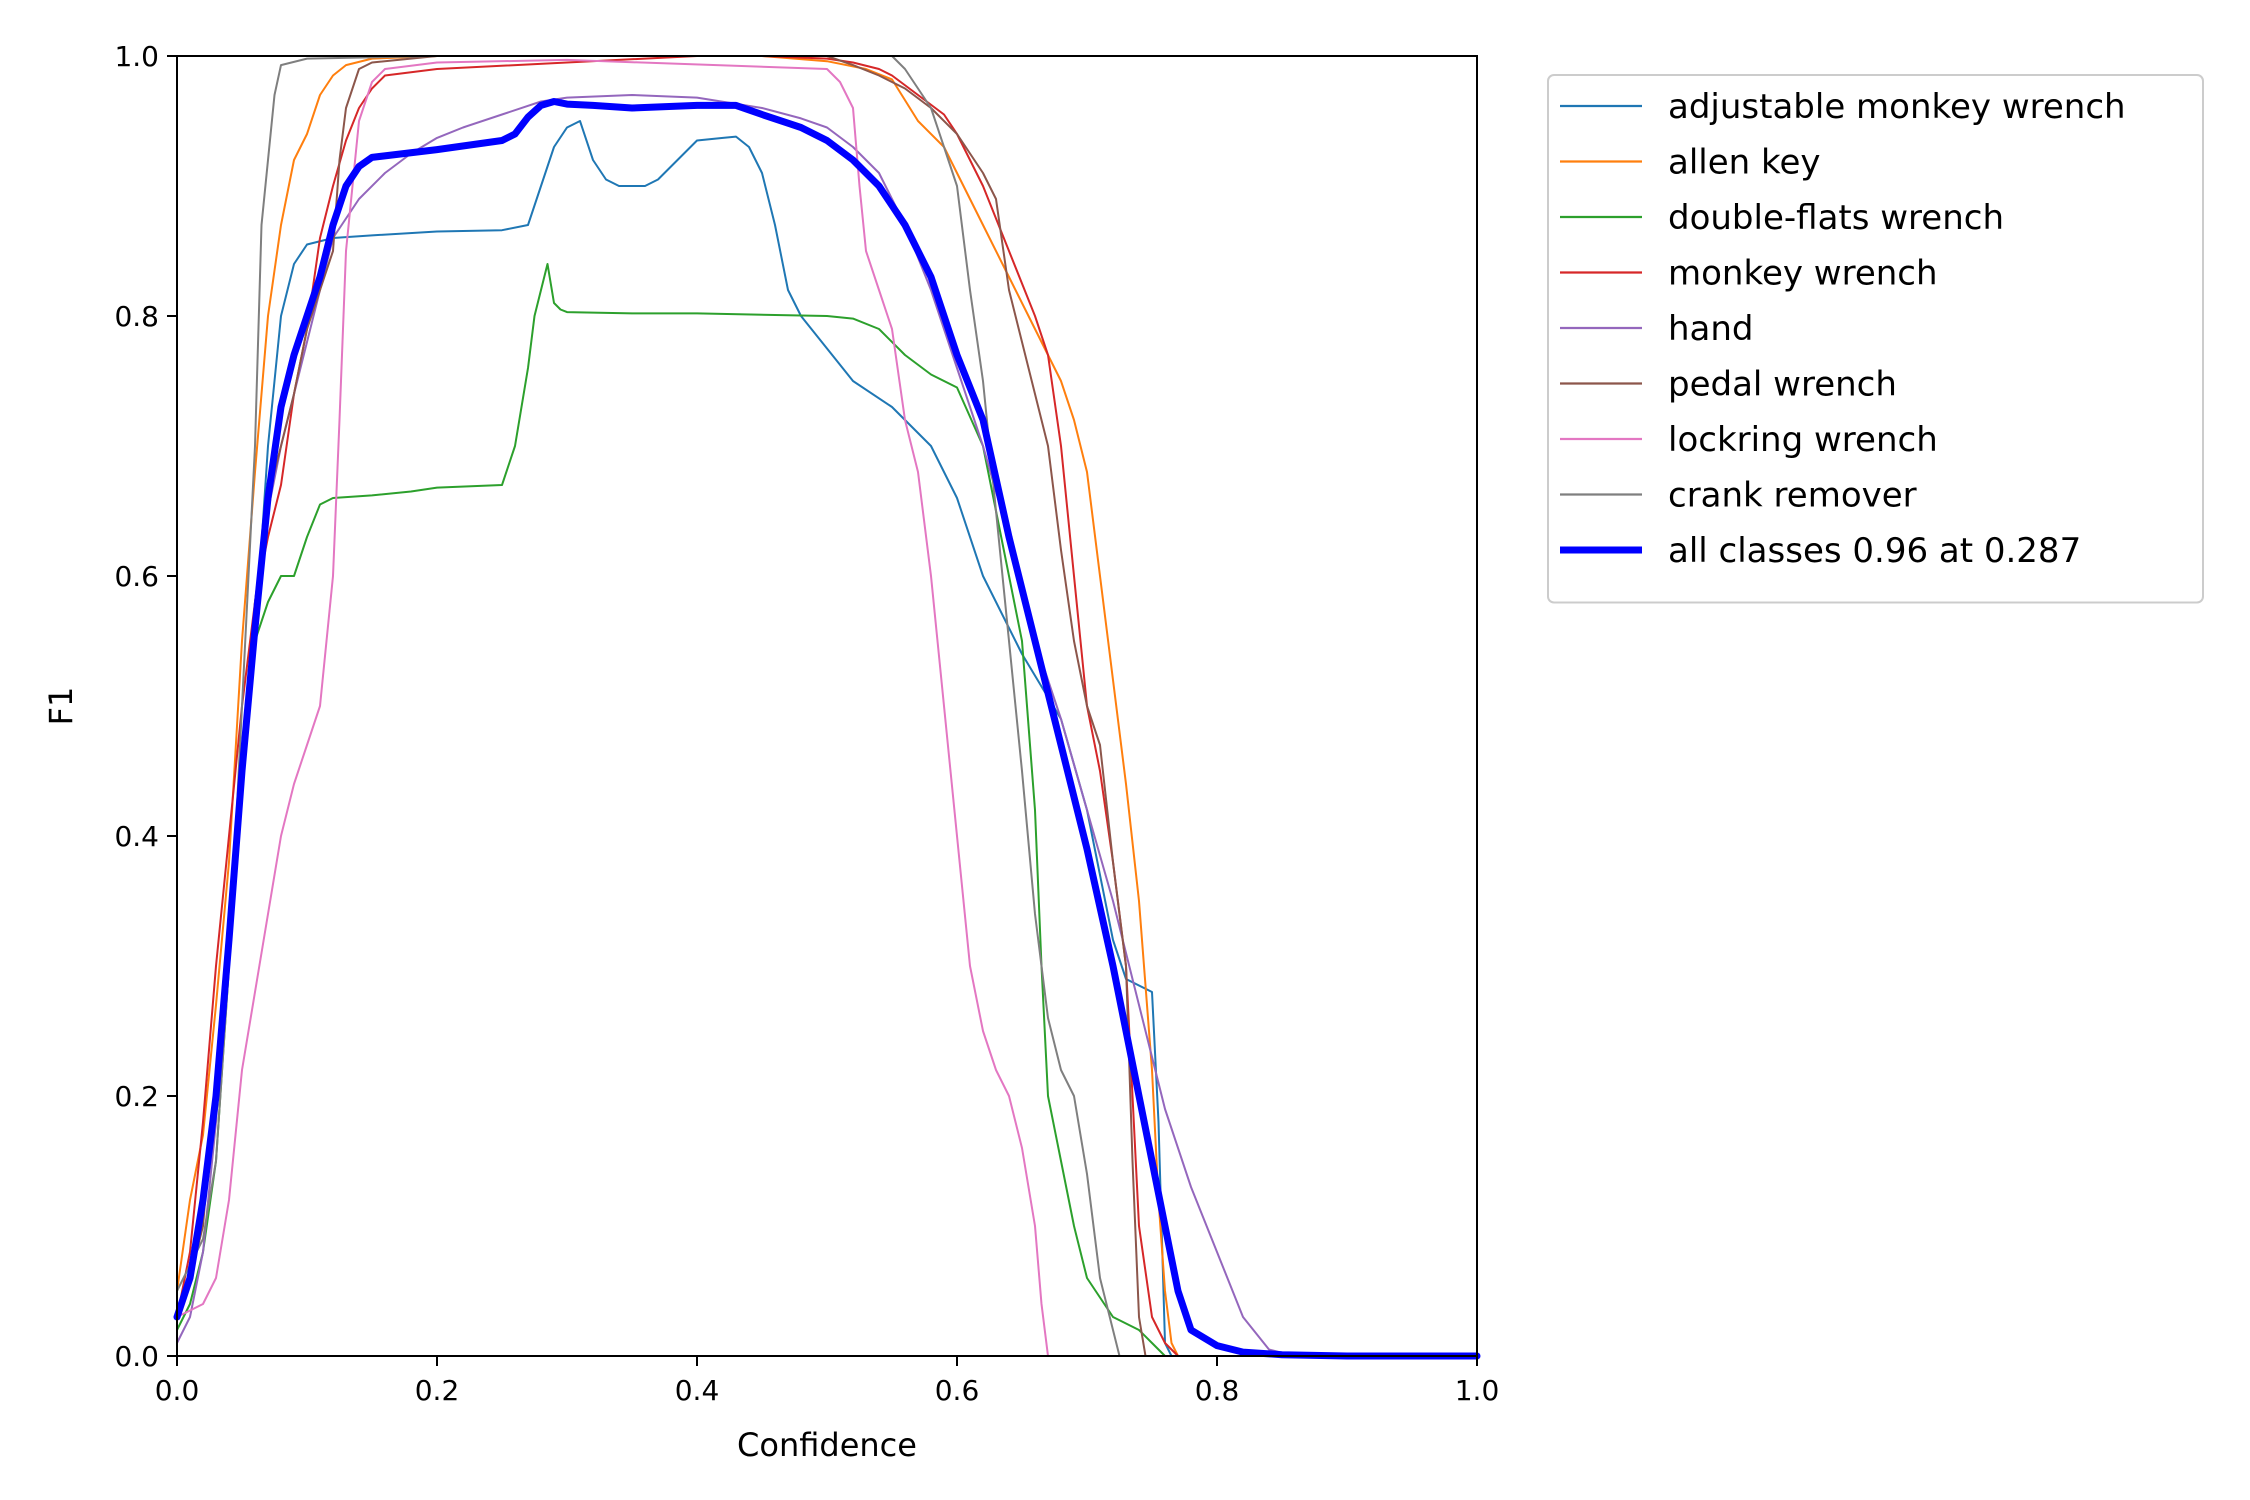 This screenshot has width=2250, height=1500. Describe the element at coordinates (697, 1390) in the screenshot. I see `x-tick-label: 0.4` at that location.